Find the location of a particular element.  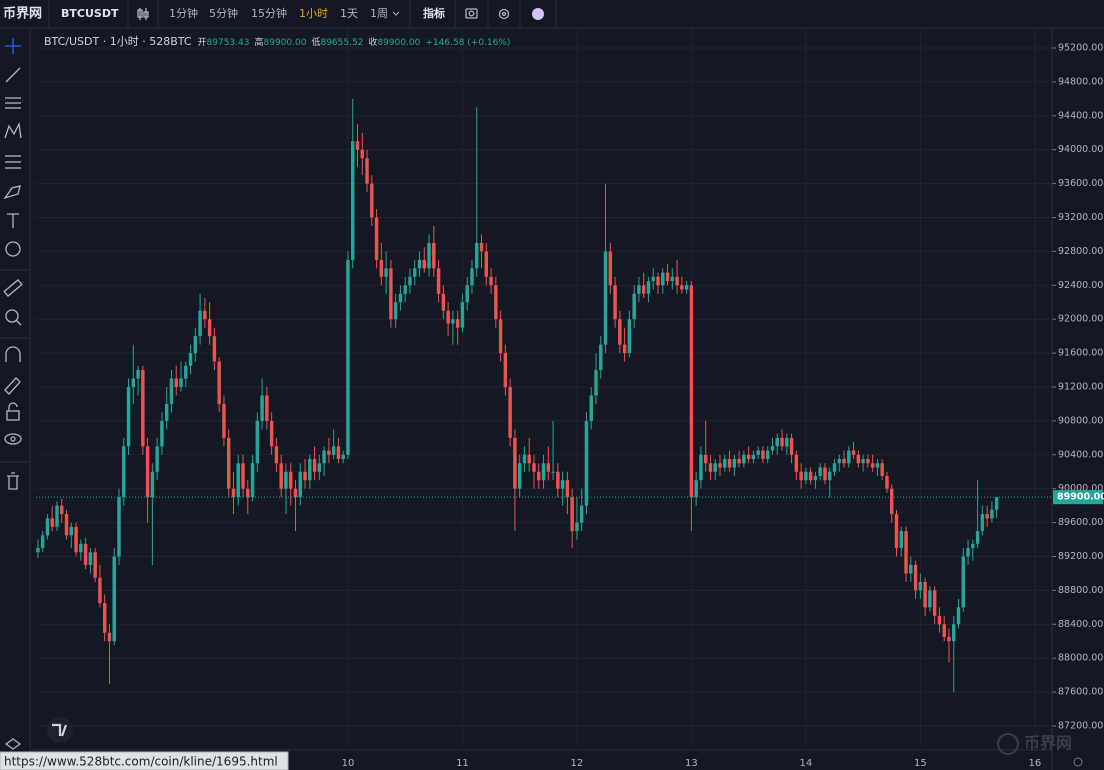

interval-button: 1周 is located at coordinates (379, 13).